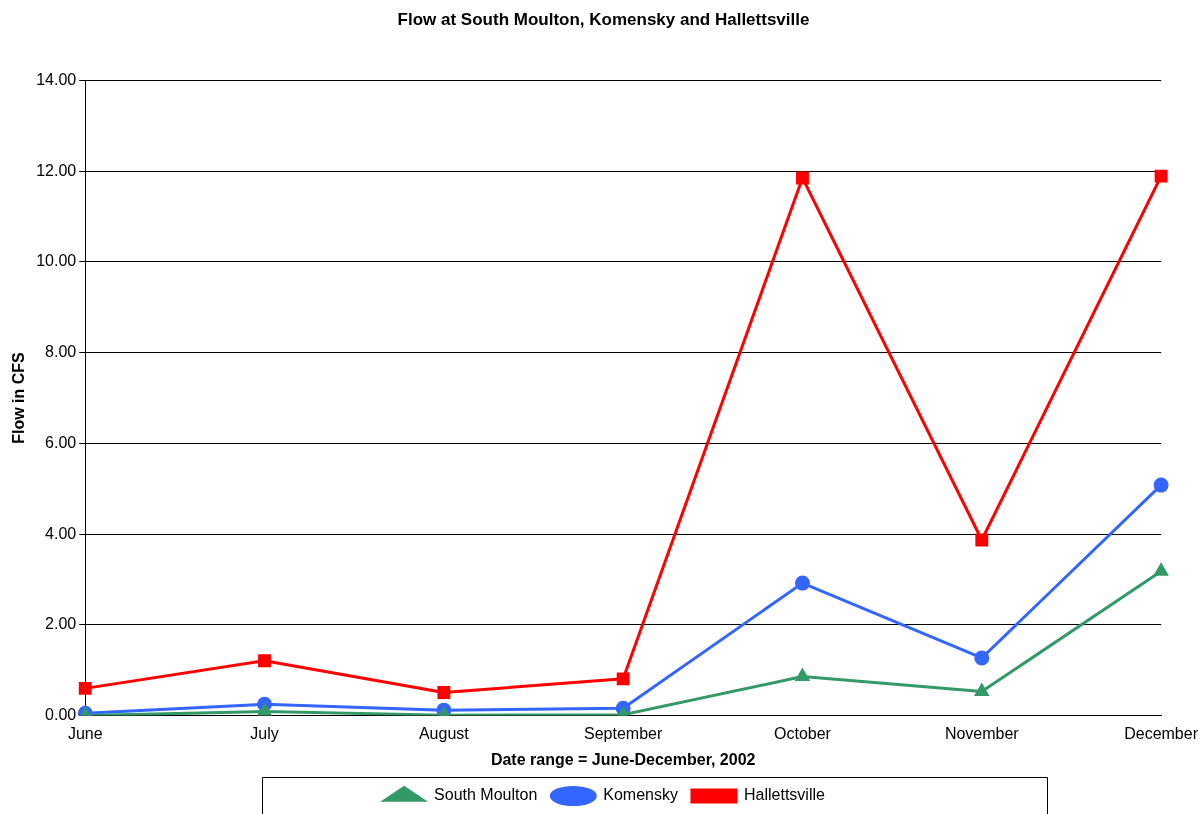 The image size is (1201, 814). I want to click on x-tick-label: July, so click(264, 733).